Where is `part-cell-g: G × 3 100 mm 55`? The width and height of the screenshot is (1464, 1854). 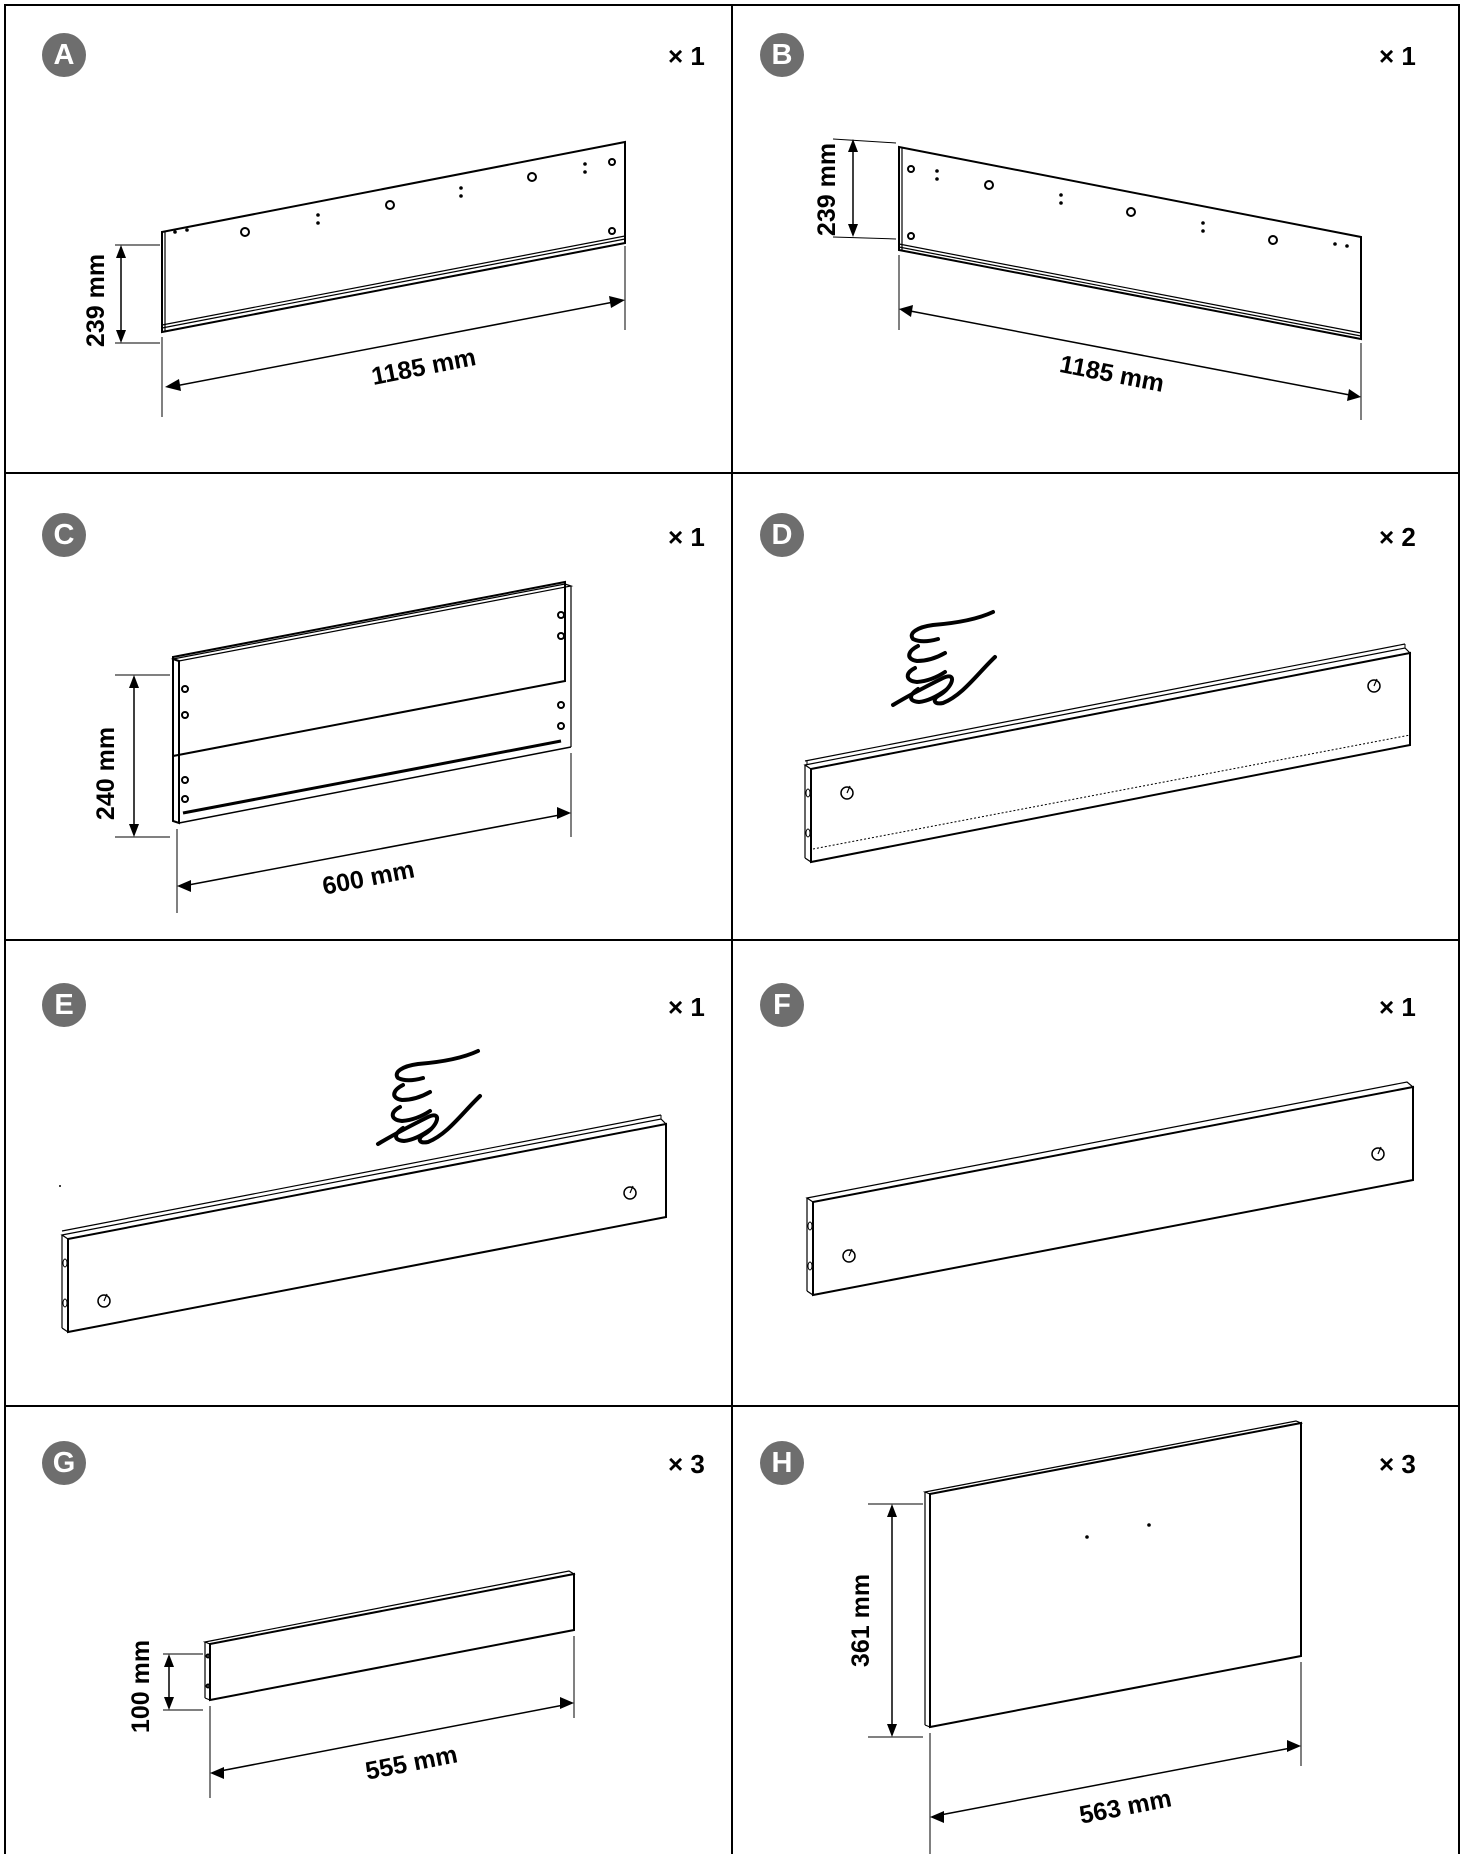
part-cell-g: G × 3 100 mm 55 is located at coordinates (368, 1630).